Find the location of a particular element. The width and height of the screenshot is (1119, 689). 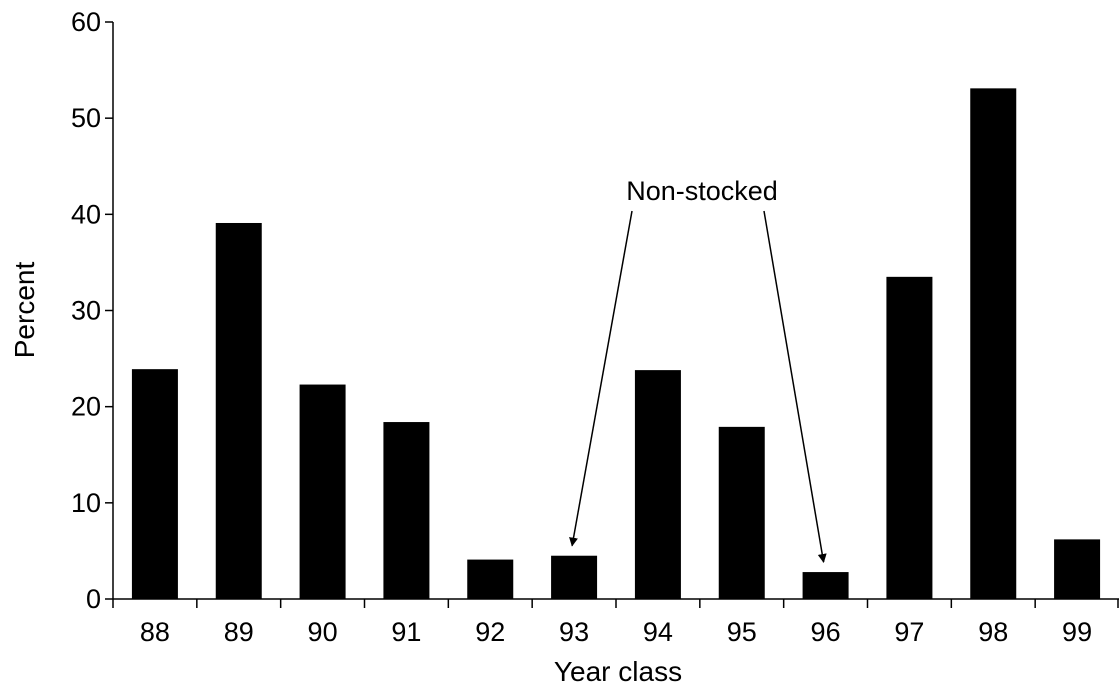

x-axis-title: Year class is located at coordinates (618, 671).